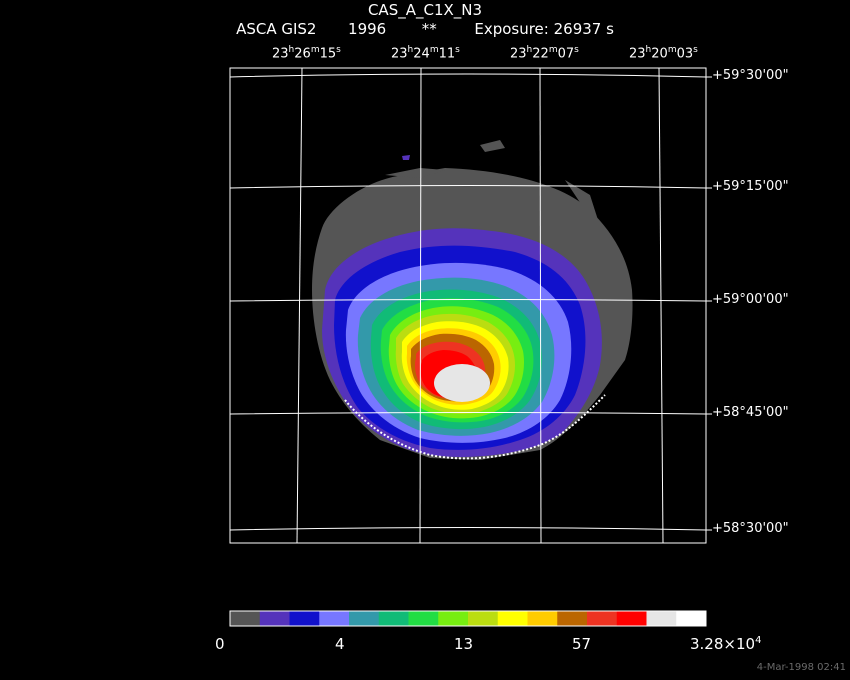 The width and height of the screenshot is (850, 680). I want to click on observation-info: ASCA GIS2 1996 ** Exposure: 26937 s, so click(425, 29).